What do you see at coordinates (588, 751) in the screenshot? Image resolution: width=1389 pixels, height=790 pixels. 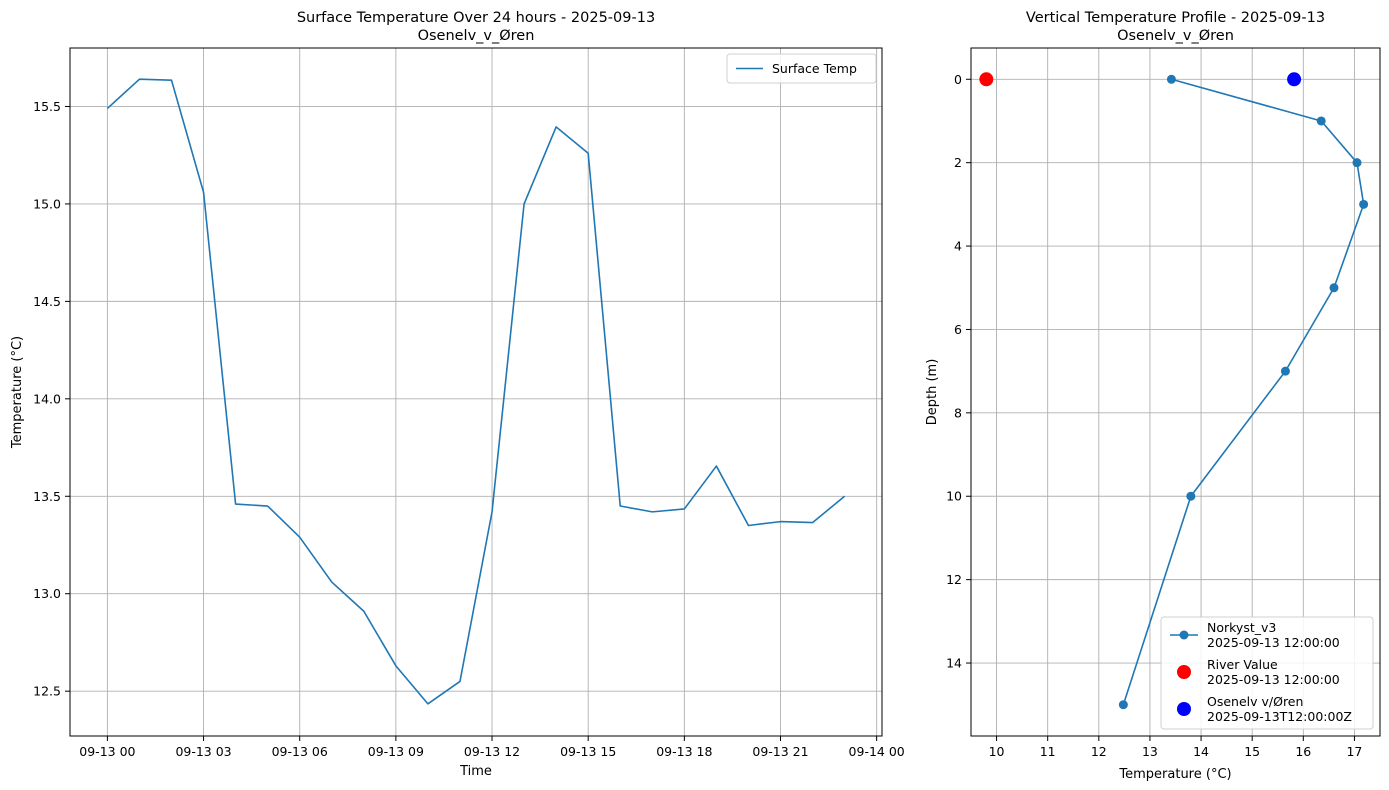 I see `x-tick-label: 09-13 15` at bounding box center [588, 751].